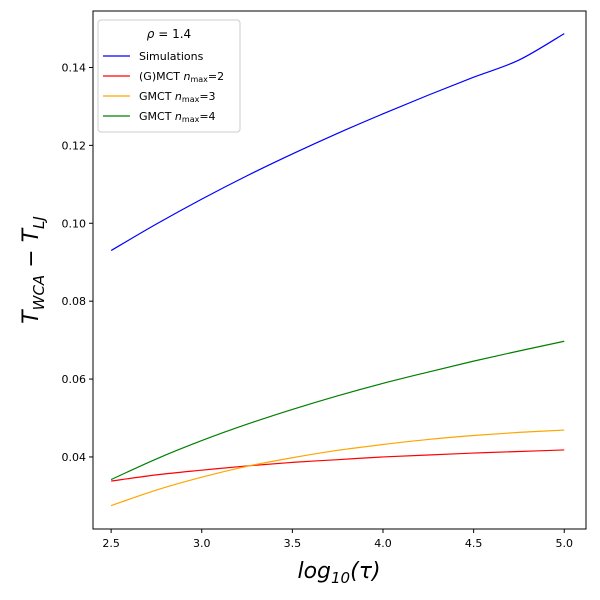 The width and height of the screenshot is (600, 600). I want to click on legend-label-0: Simulations, so click(171, 56).